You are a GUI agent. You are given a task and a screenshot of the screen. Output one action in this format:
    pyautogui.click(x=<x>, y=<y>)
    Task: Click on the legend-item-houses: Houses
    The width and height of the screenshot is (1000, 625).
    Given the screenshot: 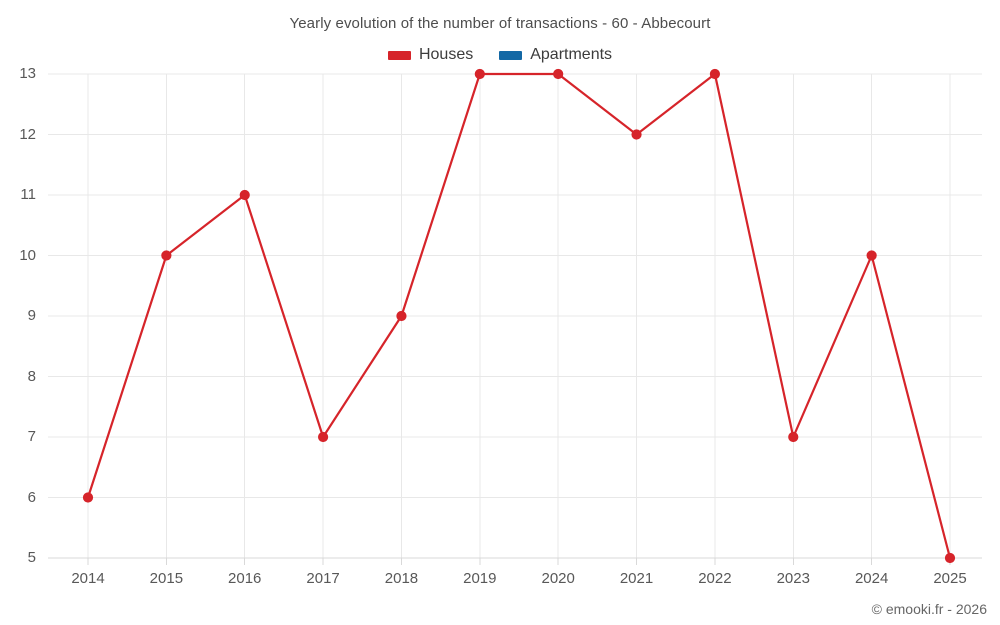 What is the action you would take?
    pyautogui.click(x=430, y=54)
    